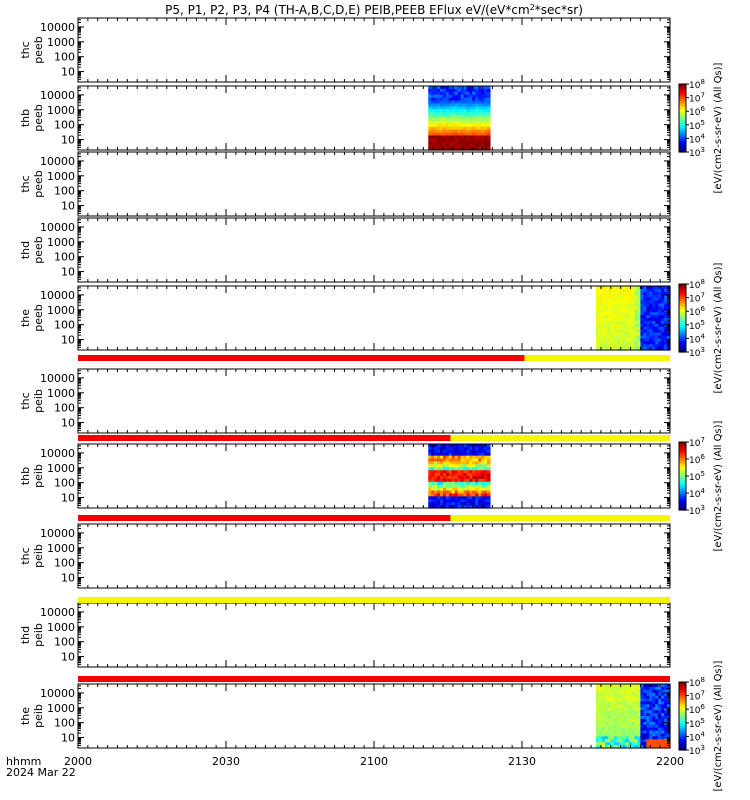 This screenshot has width=750, height=800. Describe the element at coordinates (374, 476) in the screenshot. I see `panel-frame` at that location.